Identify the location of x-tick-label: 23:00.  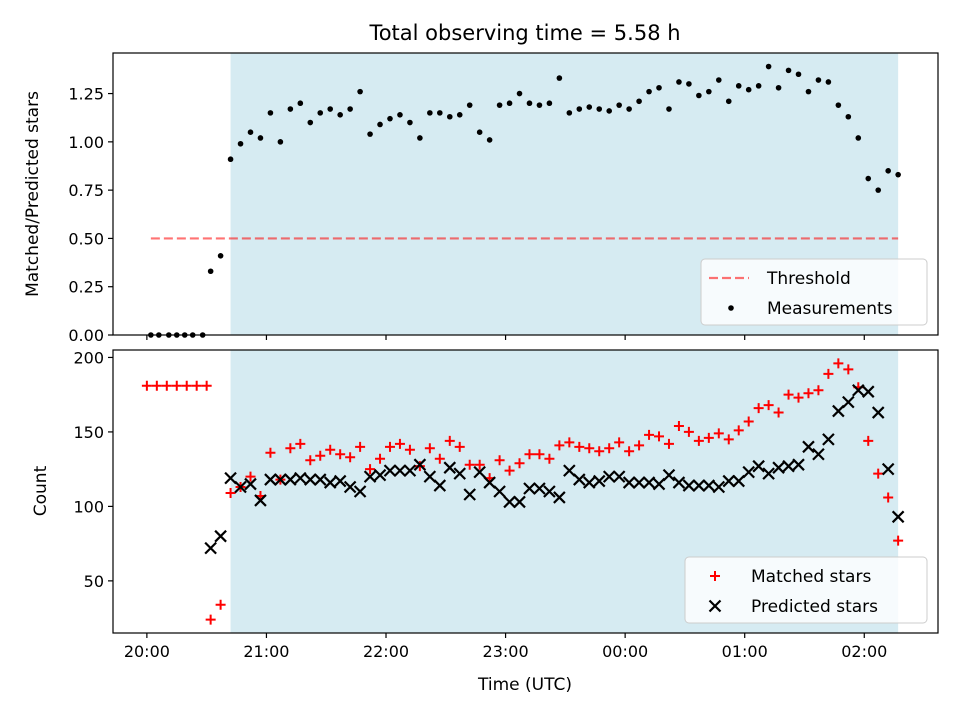
(506, 651).